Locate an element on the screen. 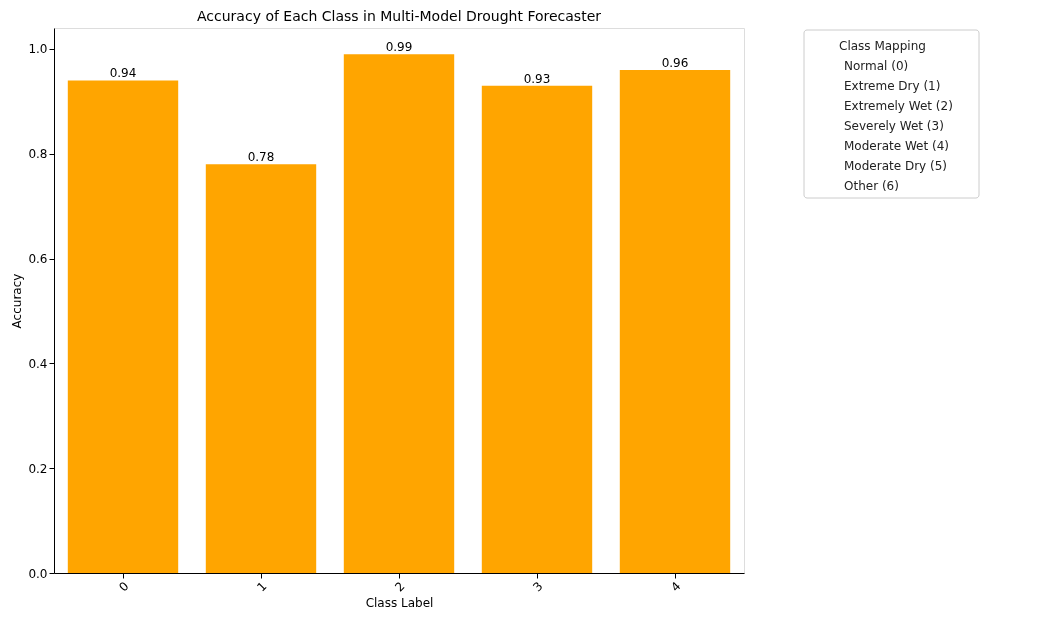  x-tick-label: 0 is located at coordinates (124, 587).